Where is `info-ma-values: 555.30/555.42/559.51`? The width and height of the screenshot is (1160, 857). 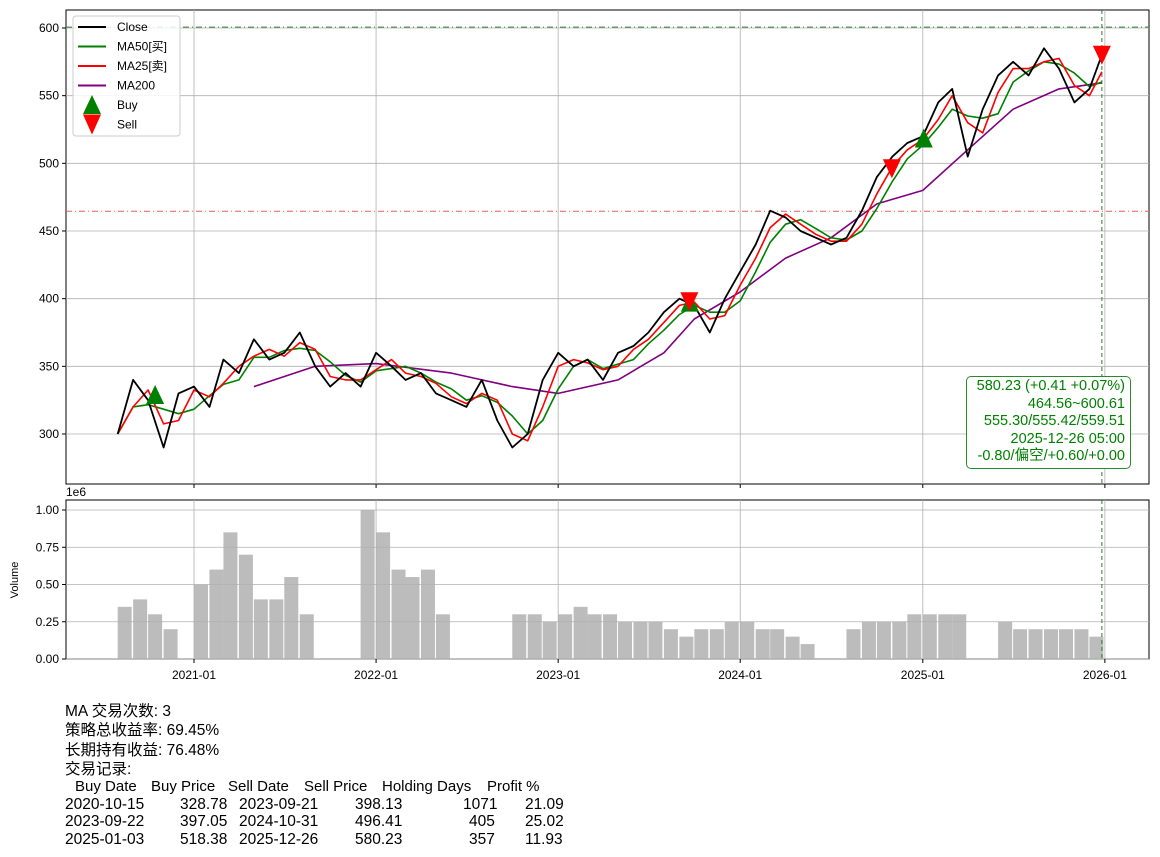 info-ma-values: 555.30/555.42/559.51 is located at coordinates (1054, 421).